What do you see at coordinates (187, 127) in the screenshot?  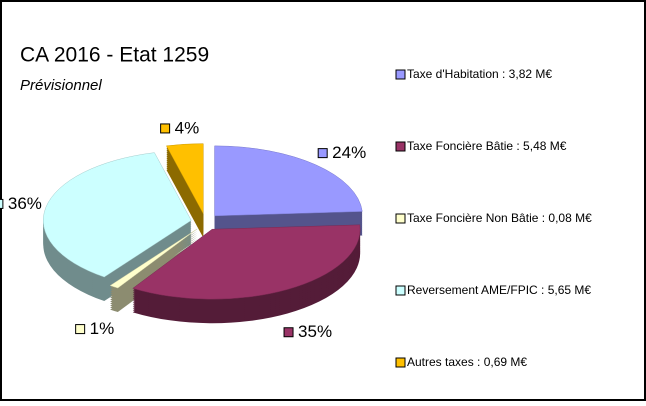 I see `data-label: 4%` at bounding box center [187, 127].